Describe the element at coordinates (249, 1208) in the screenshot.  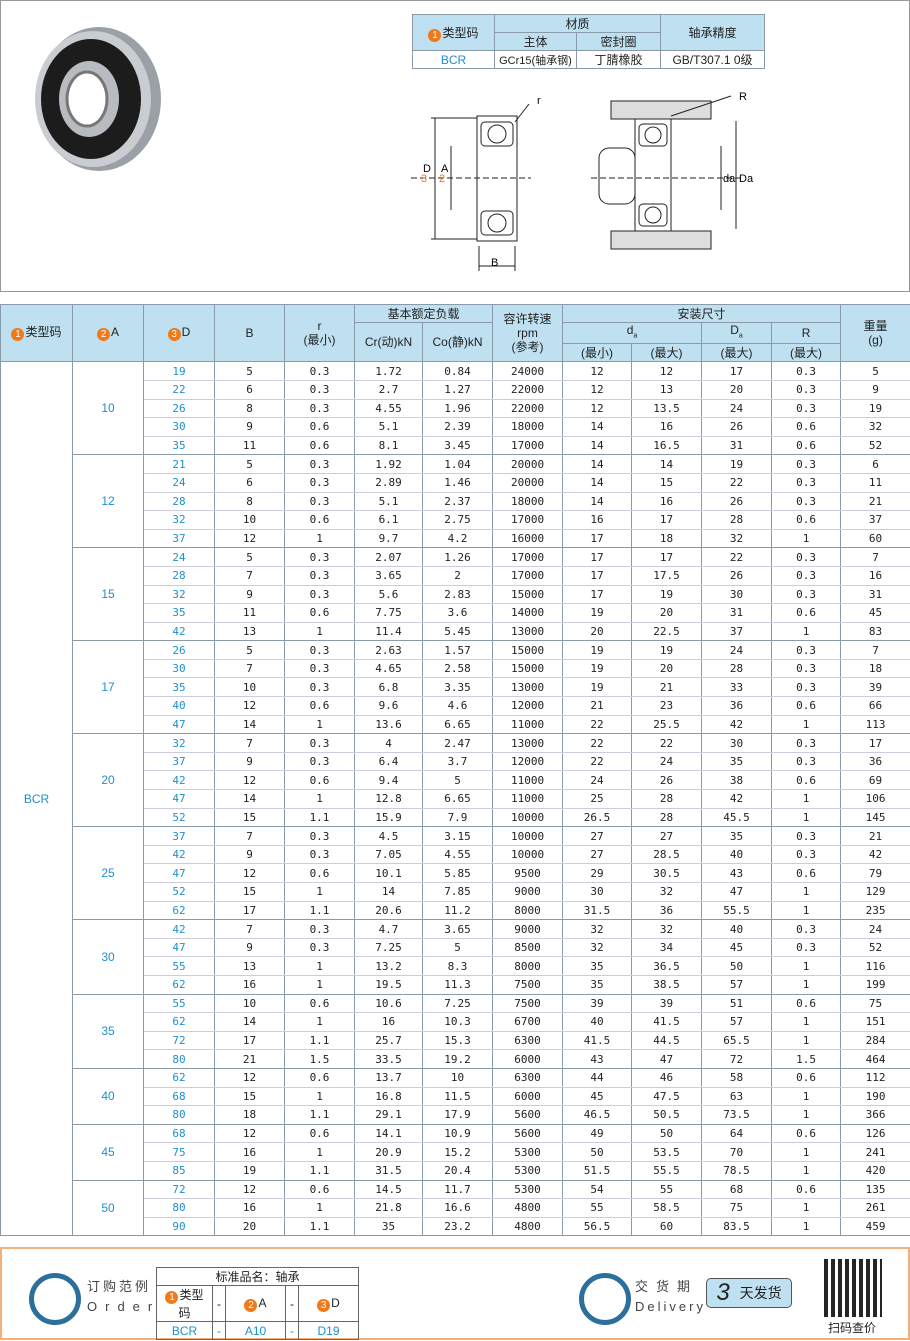
I see `cell-B: 16` at that location.